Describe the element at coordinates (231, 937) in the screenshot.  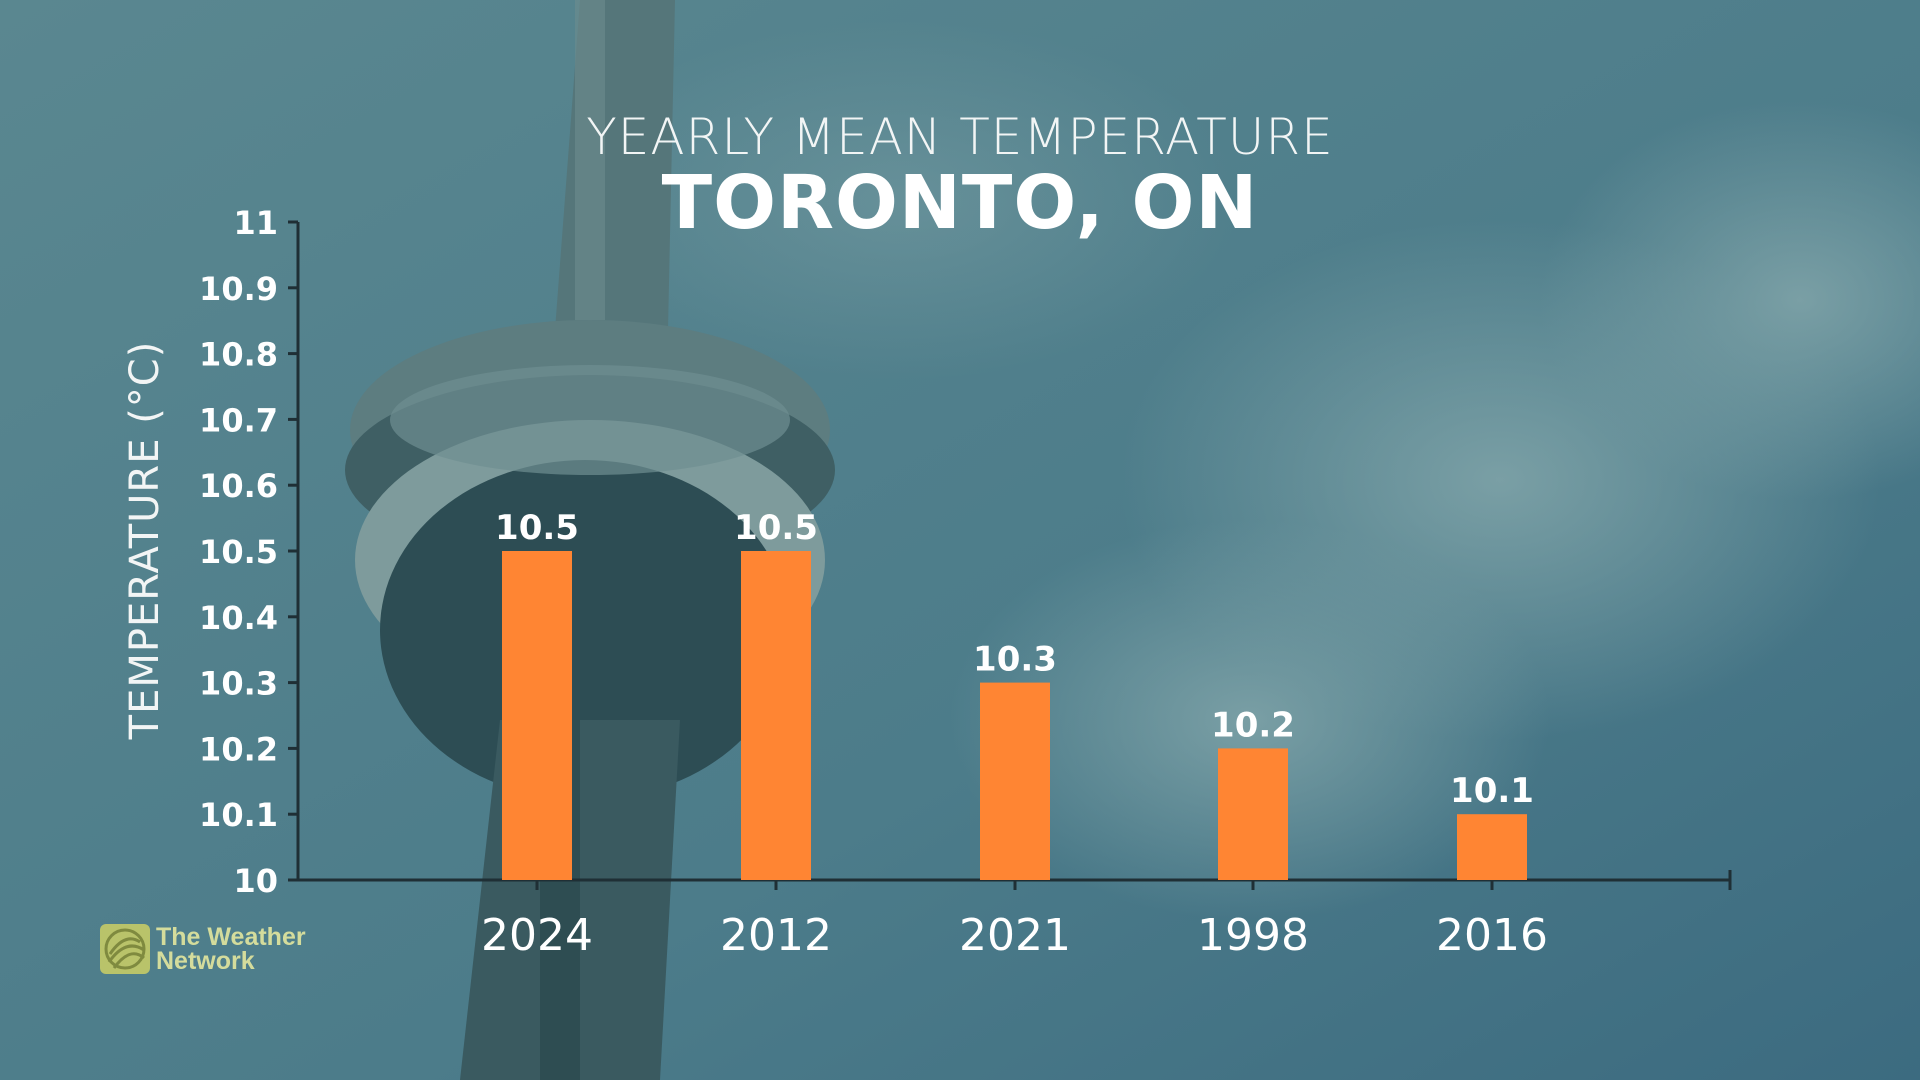
I see `logo-text-line1: The Weather` at that location.